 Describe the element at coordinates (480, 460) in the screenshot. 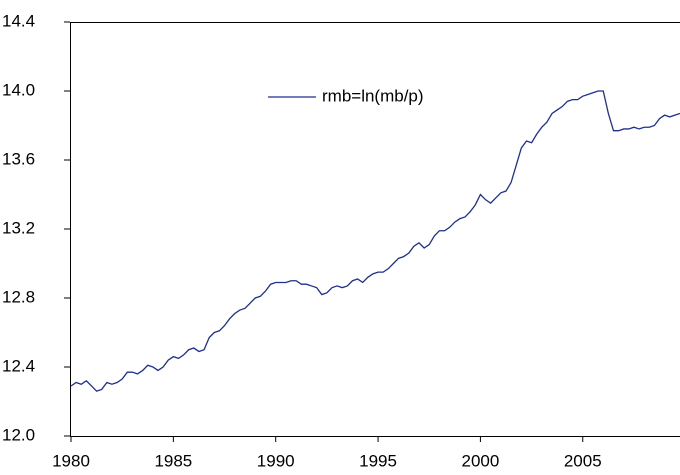

I see `x-tick-label: 2000` at that location.